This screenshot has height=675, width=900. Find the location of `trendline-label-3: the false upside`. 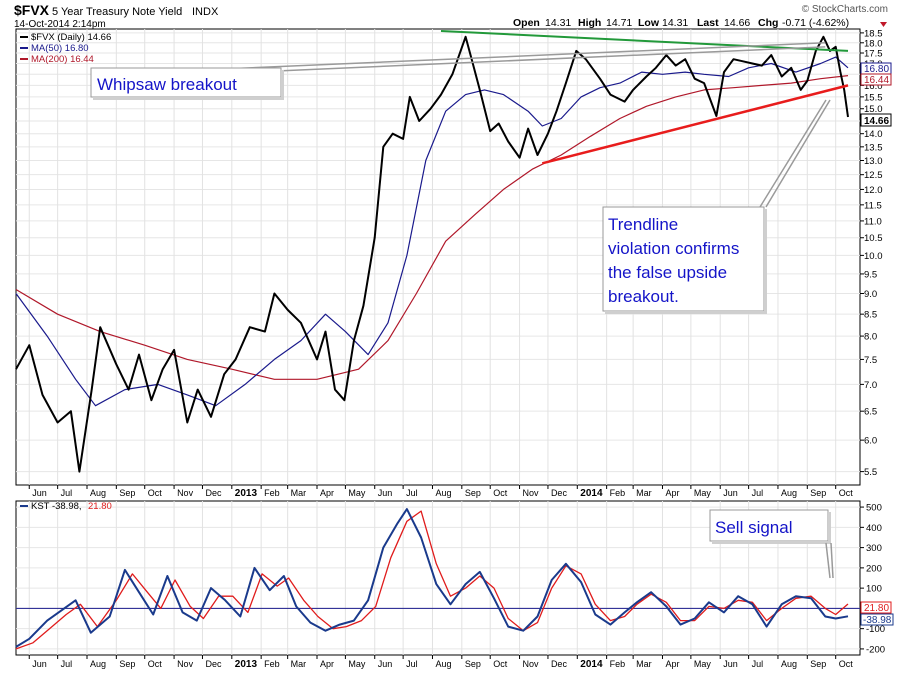

trendline-label-3: the false upside is located at coordinates (667, 272).